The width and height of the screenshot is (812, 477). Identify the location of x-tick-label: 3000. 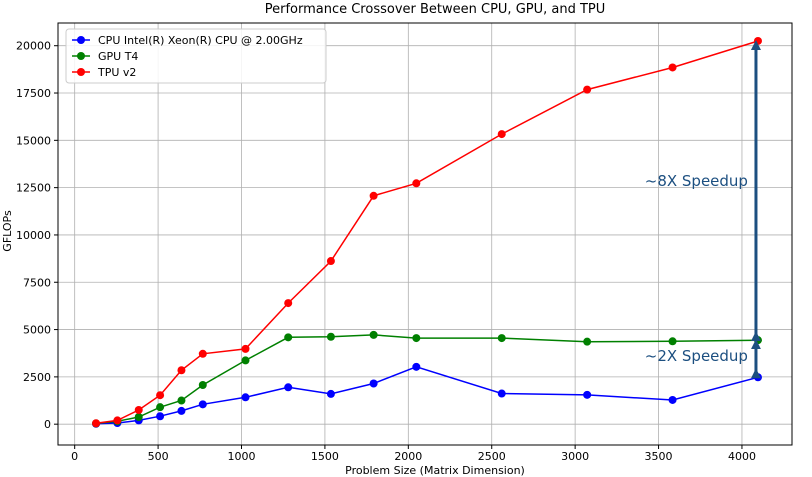
(575, 456).